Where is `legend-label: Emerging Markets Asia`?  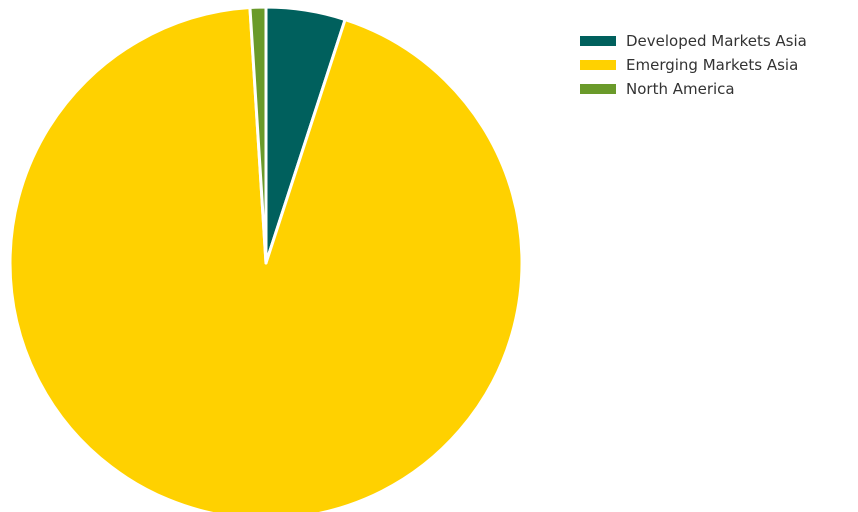
legend-label: Emerging Markets Asia is located at coordinates (712, 65).